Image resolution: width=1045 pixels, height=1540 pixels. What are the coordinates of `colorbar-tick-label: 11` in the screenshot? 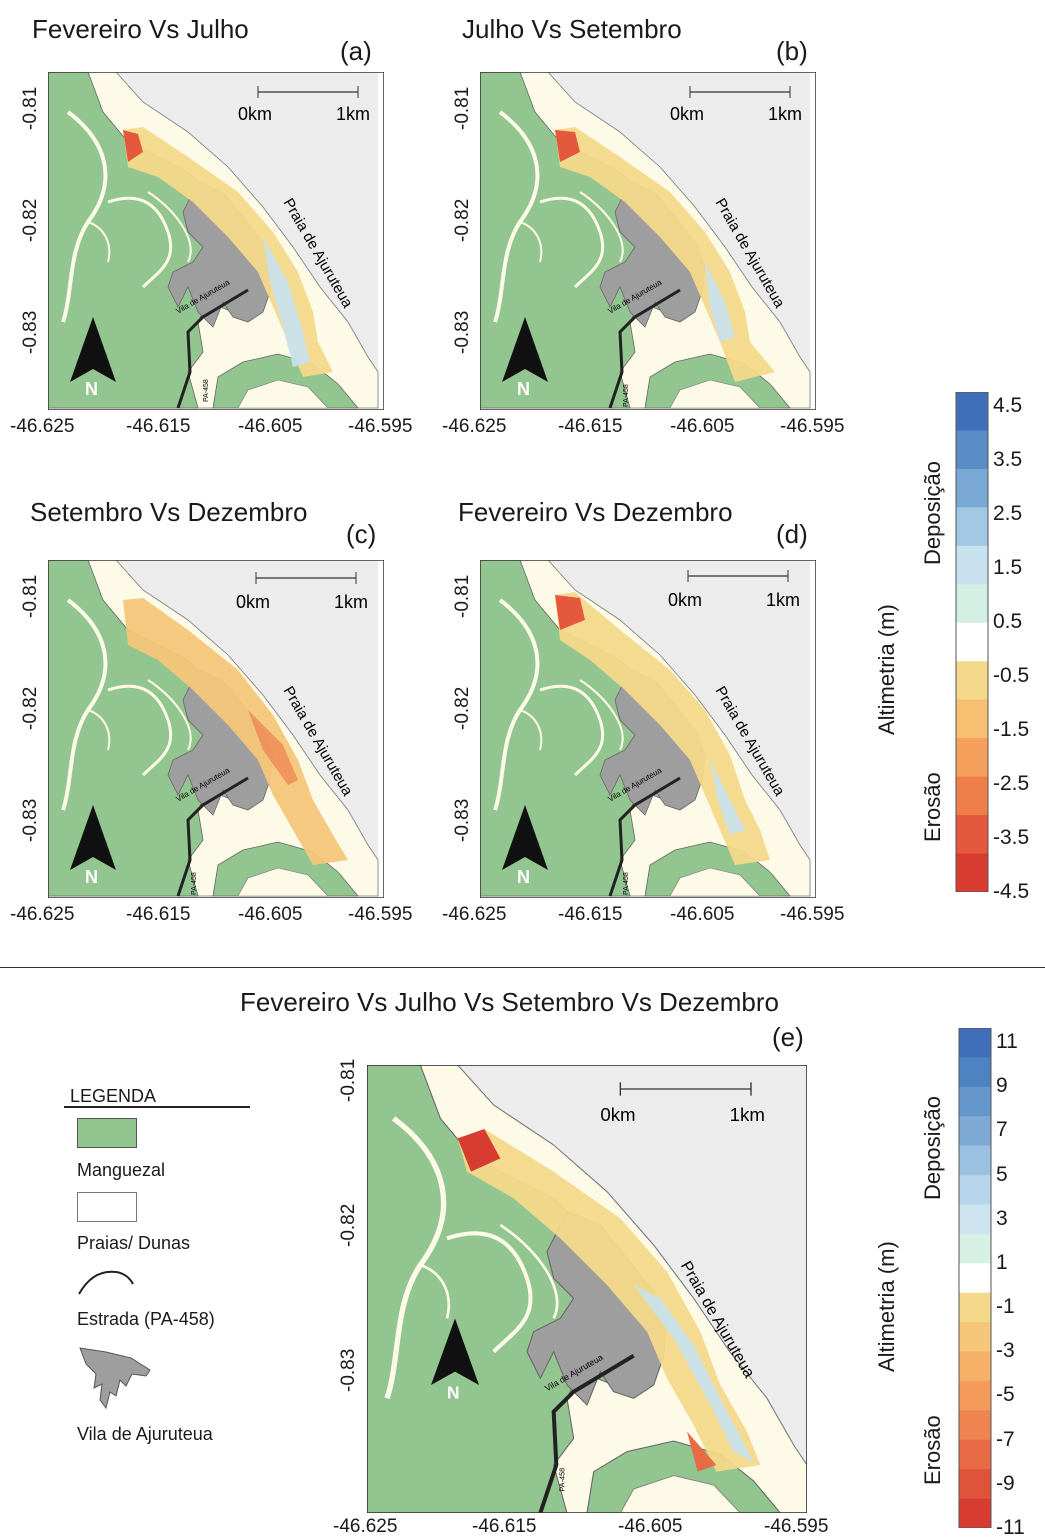 It's located at (1007, 1041).